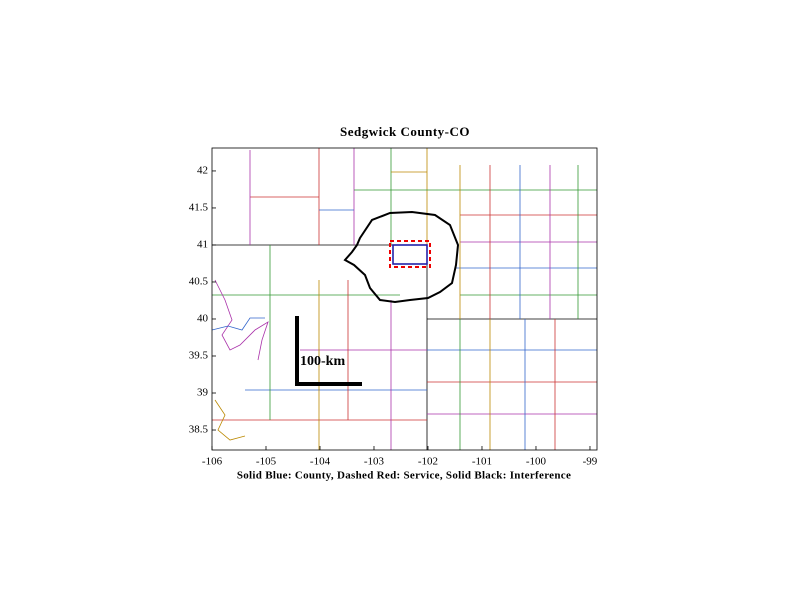 This screenshot has height=612, width=792. Describe the element at coordinates (203, 319) in the screenshot. I see `y-tick-label: 40` at that location.